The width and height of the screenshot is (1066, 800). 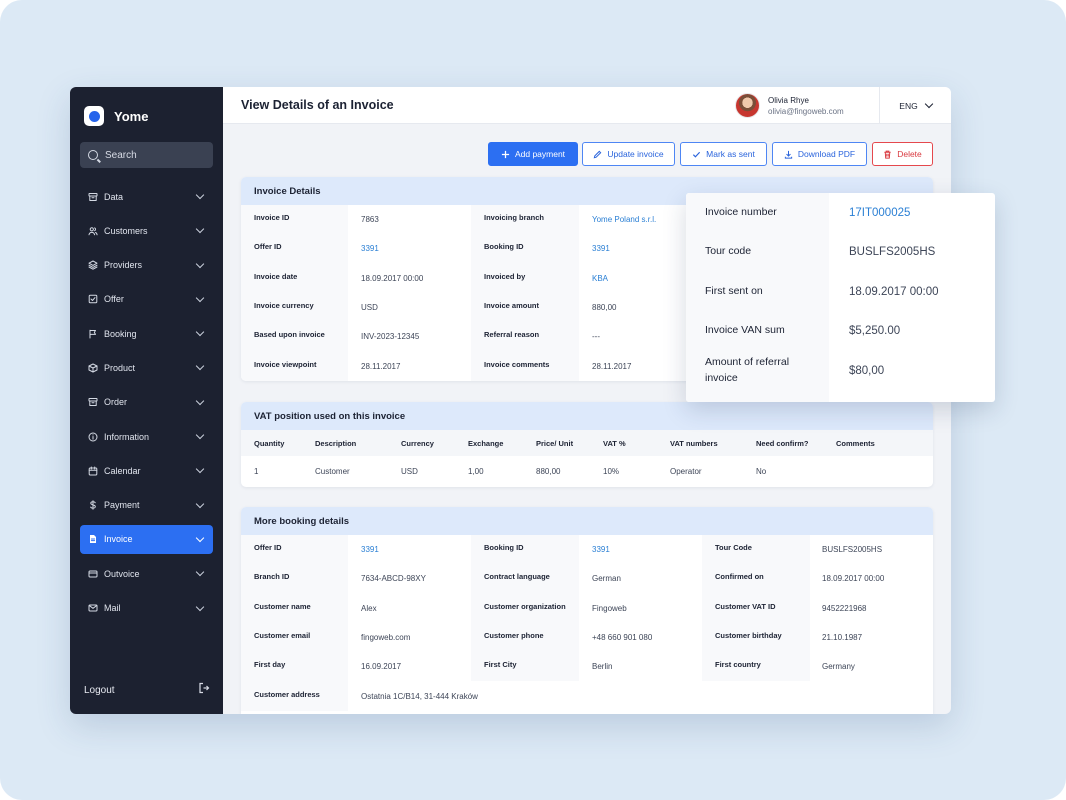 What do you see at coordinates (146, 573) in the screenshot?
I see `sidebar-item-outvoice: Outvoice` at bounding box center [146, 573].